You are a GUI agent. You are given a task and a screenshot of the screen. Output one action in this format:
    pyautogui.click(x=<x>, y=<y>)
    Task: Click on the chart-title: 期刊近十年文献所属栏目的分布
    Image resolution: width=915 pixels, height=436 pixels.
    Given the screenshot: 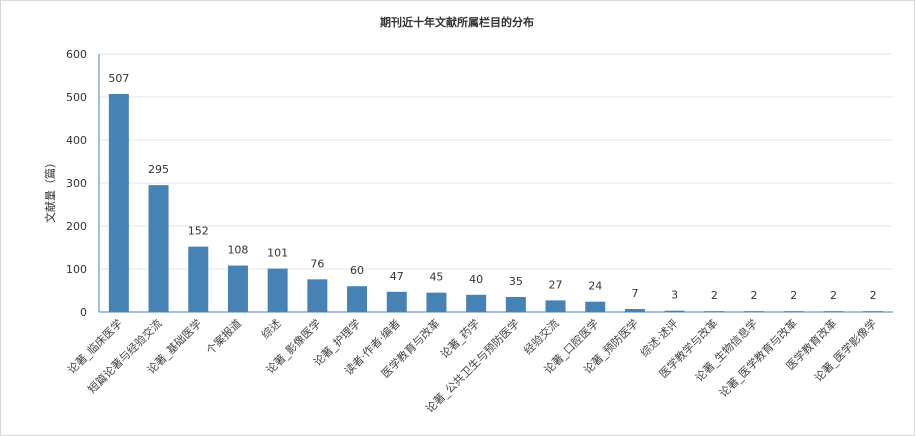 What is the action you would take?
    pyautogui.click(x=457, y=22)
    